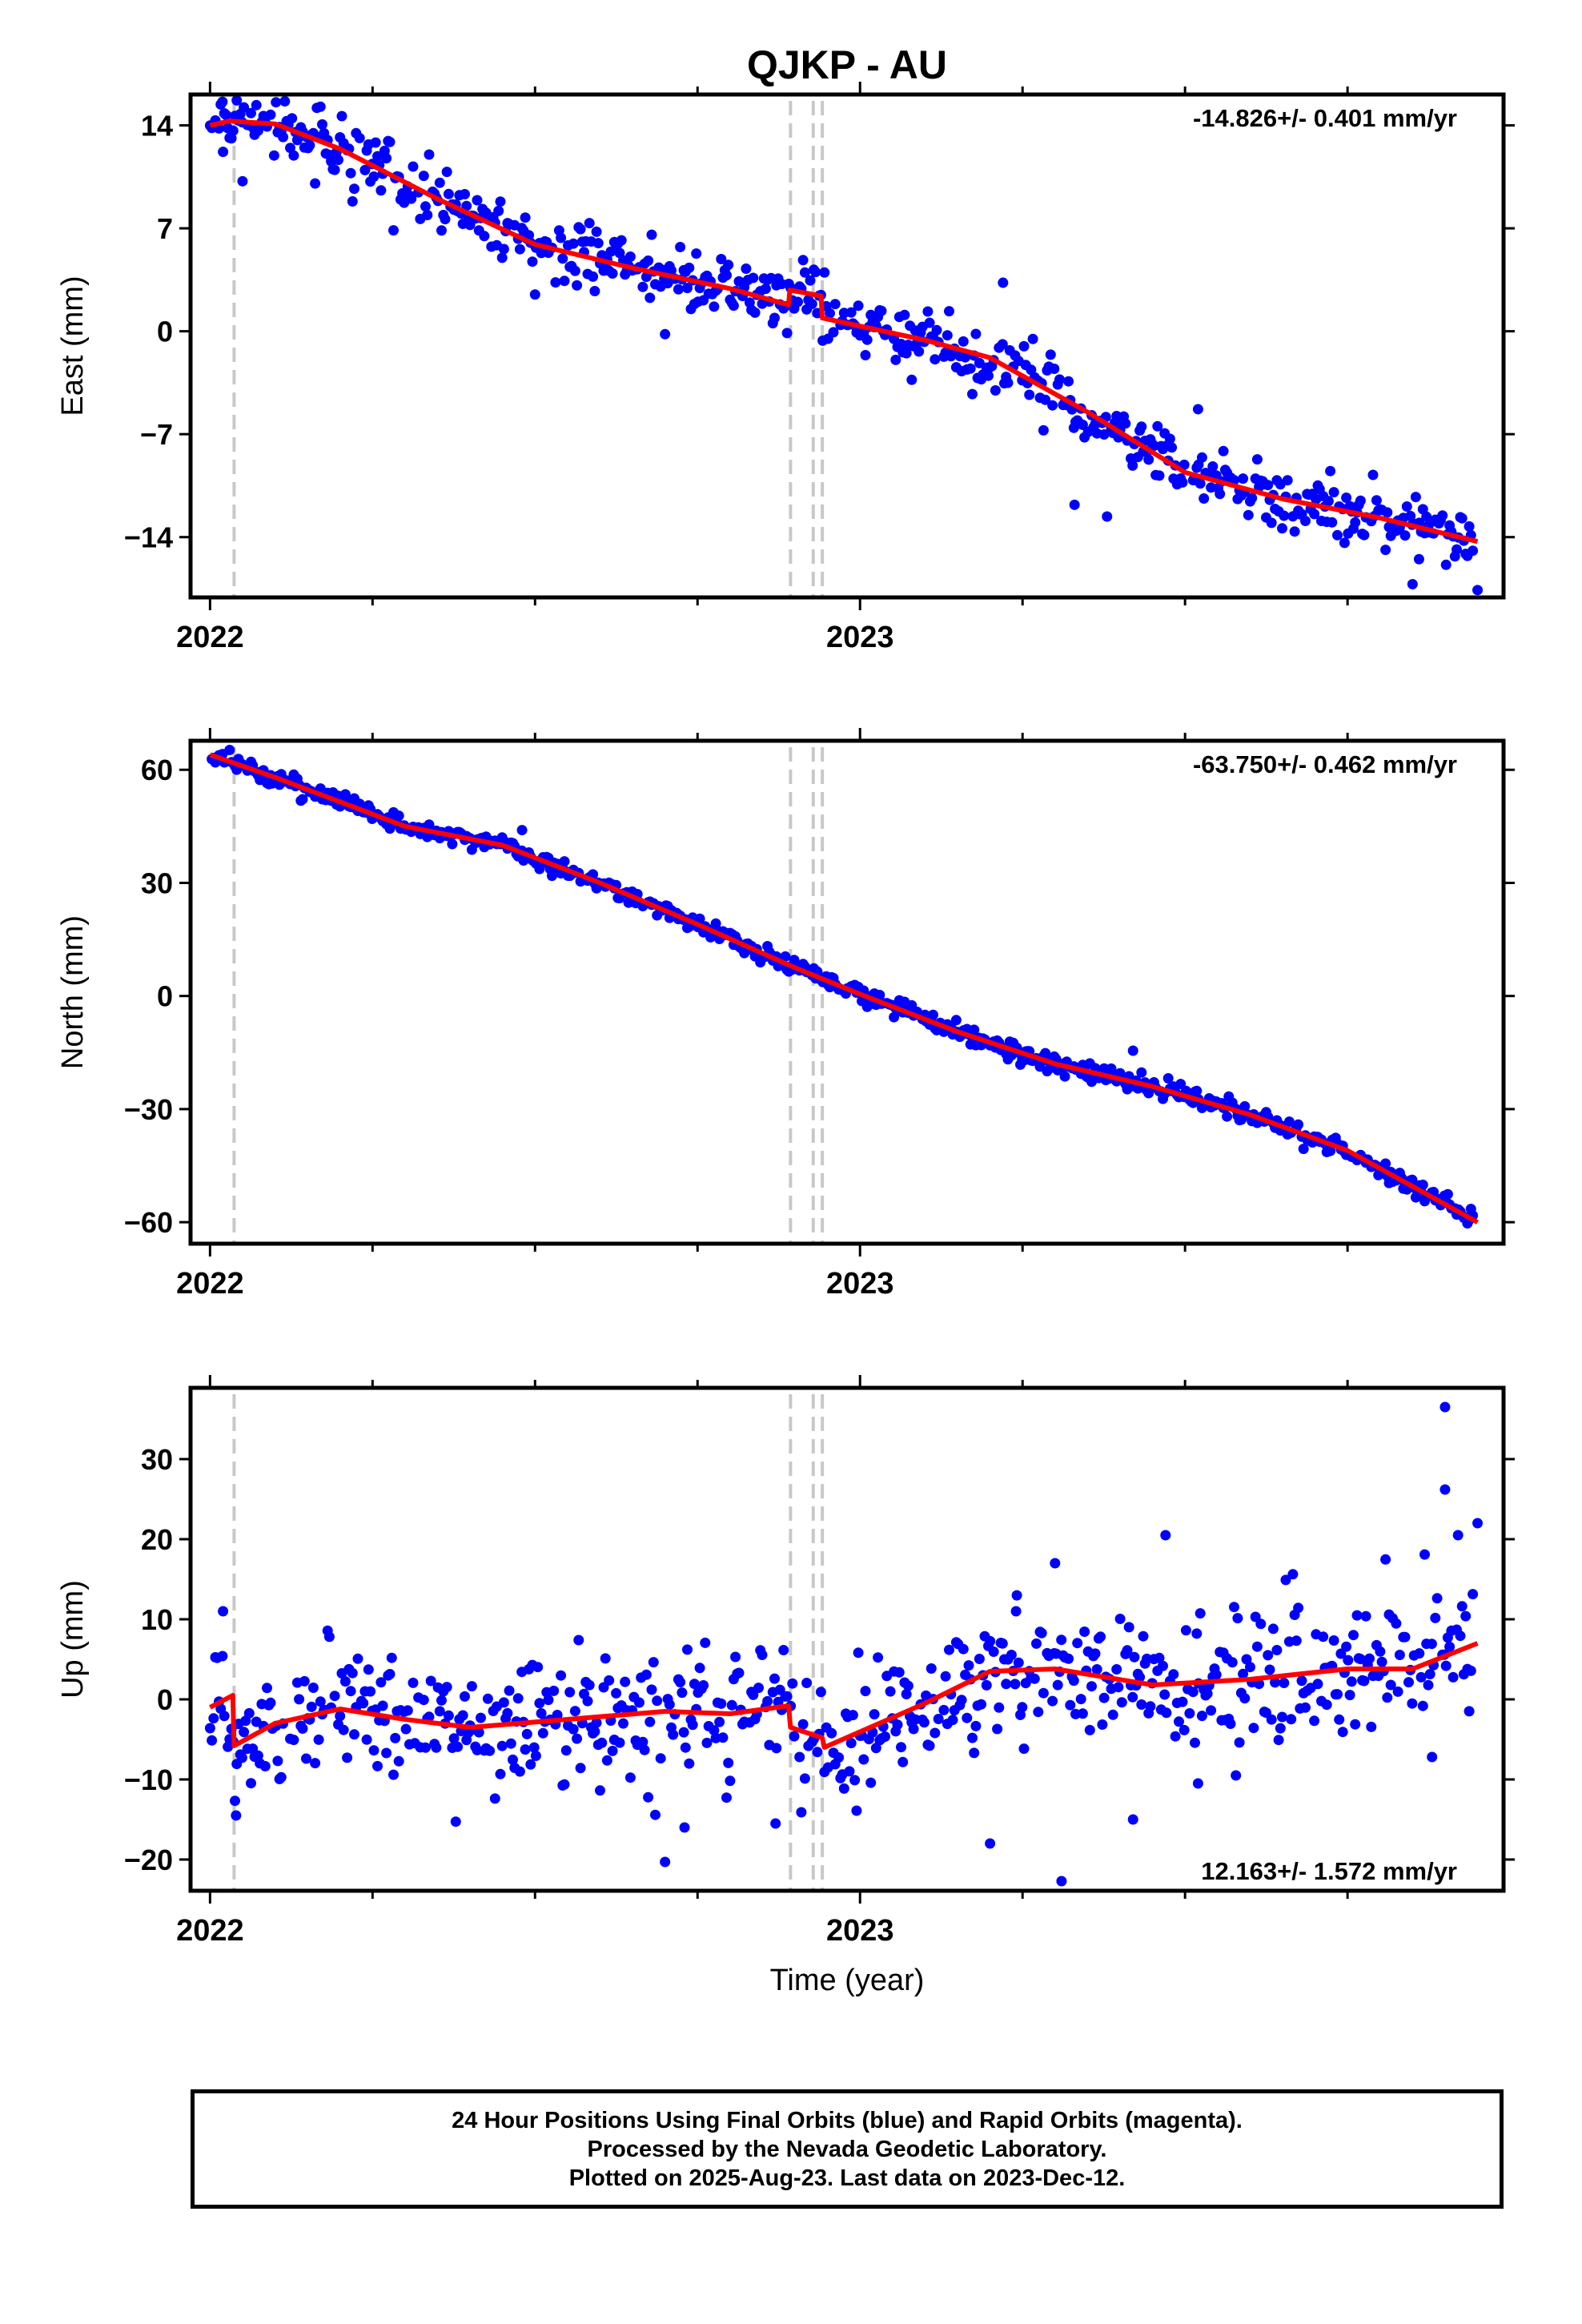 This screenshot has height=2324, width=1582. I want to click on x-tick-label: 2023, so click(860, 1931).